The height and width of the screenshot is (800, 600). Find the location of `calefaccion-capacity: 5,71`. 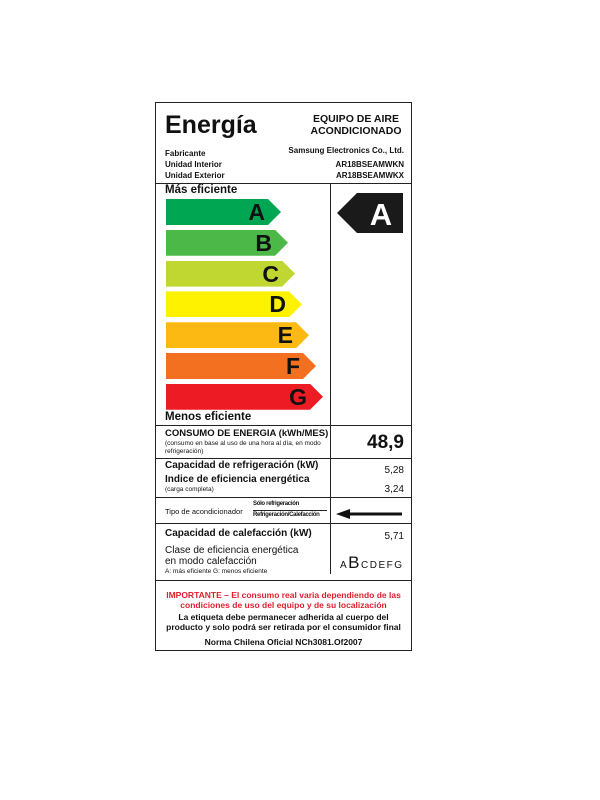

calefaccion-capacity: 5,71 is located at coordinates (394, 536).